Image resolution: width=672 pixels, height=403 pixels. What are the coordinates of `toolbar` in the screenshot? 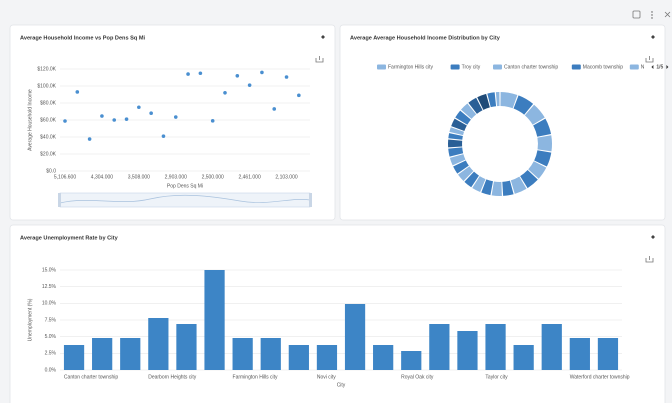 It's located at (651, 14).